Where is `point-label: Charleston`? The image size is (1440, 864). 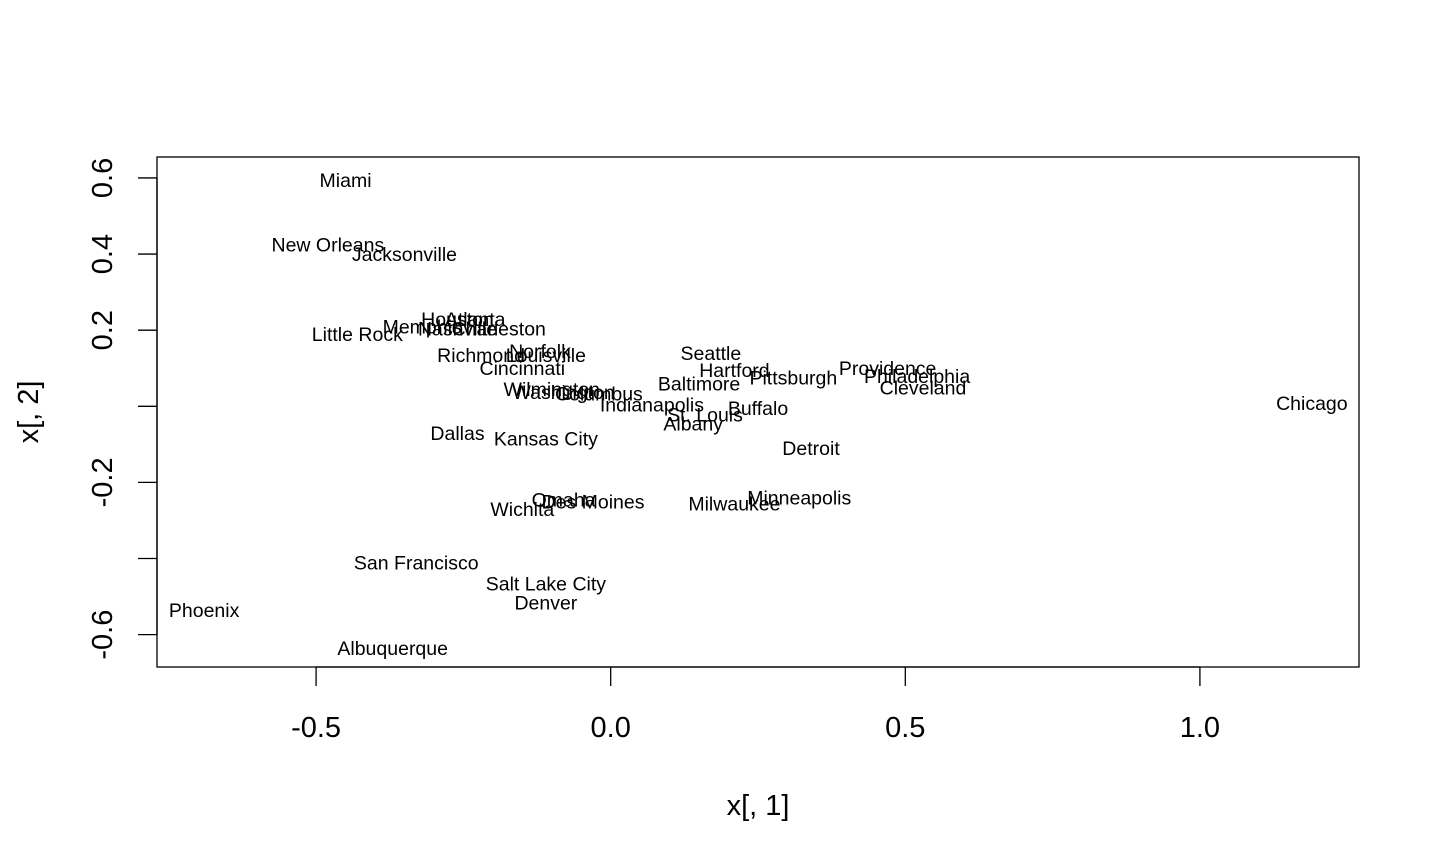 point-label: Charleston is located at coordinates (499, 329).